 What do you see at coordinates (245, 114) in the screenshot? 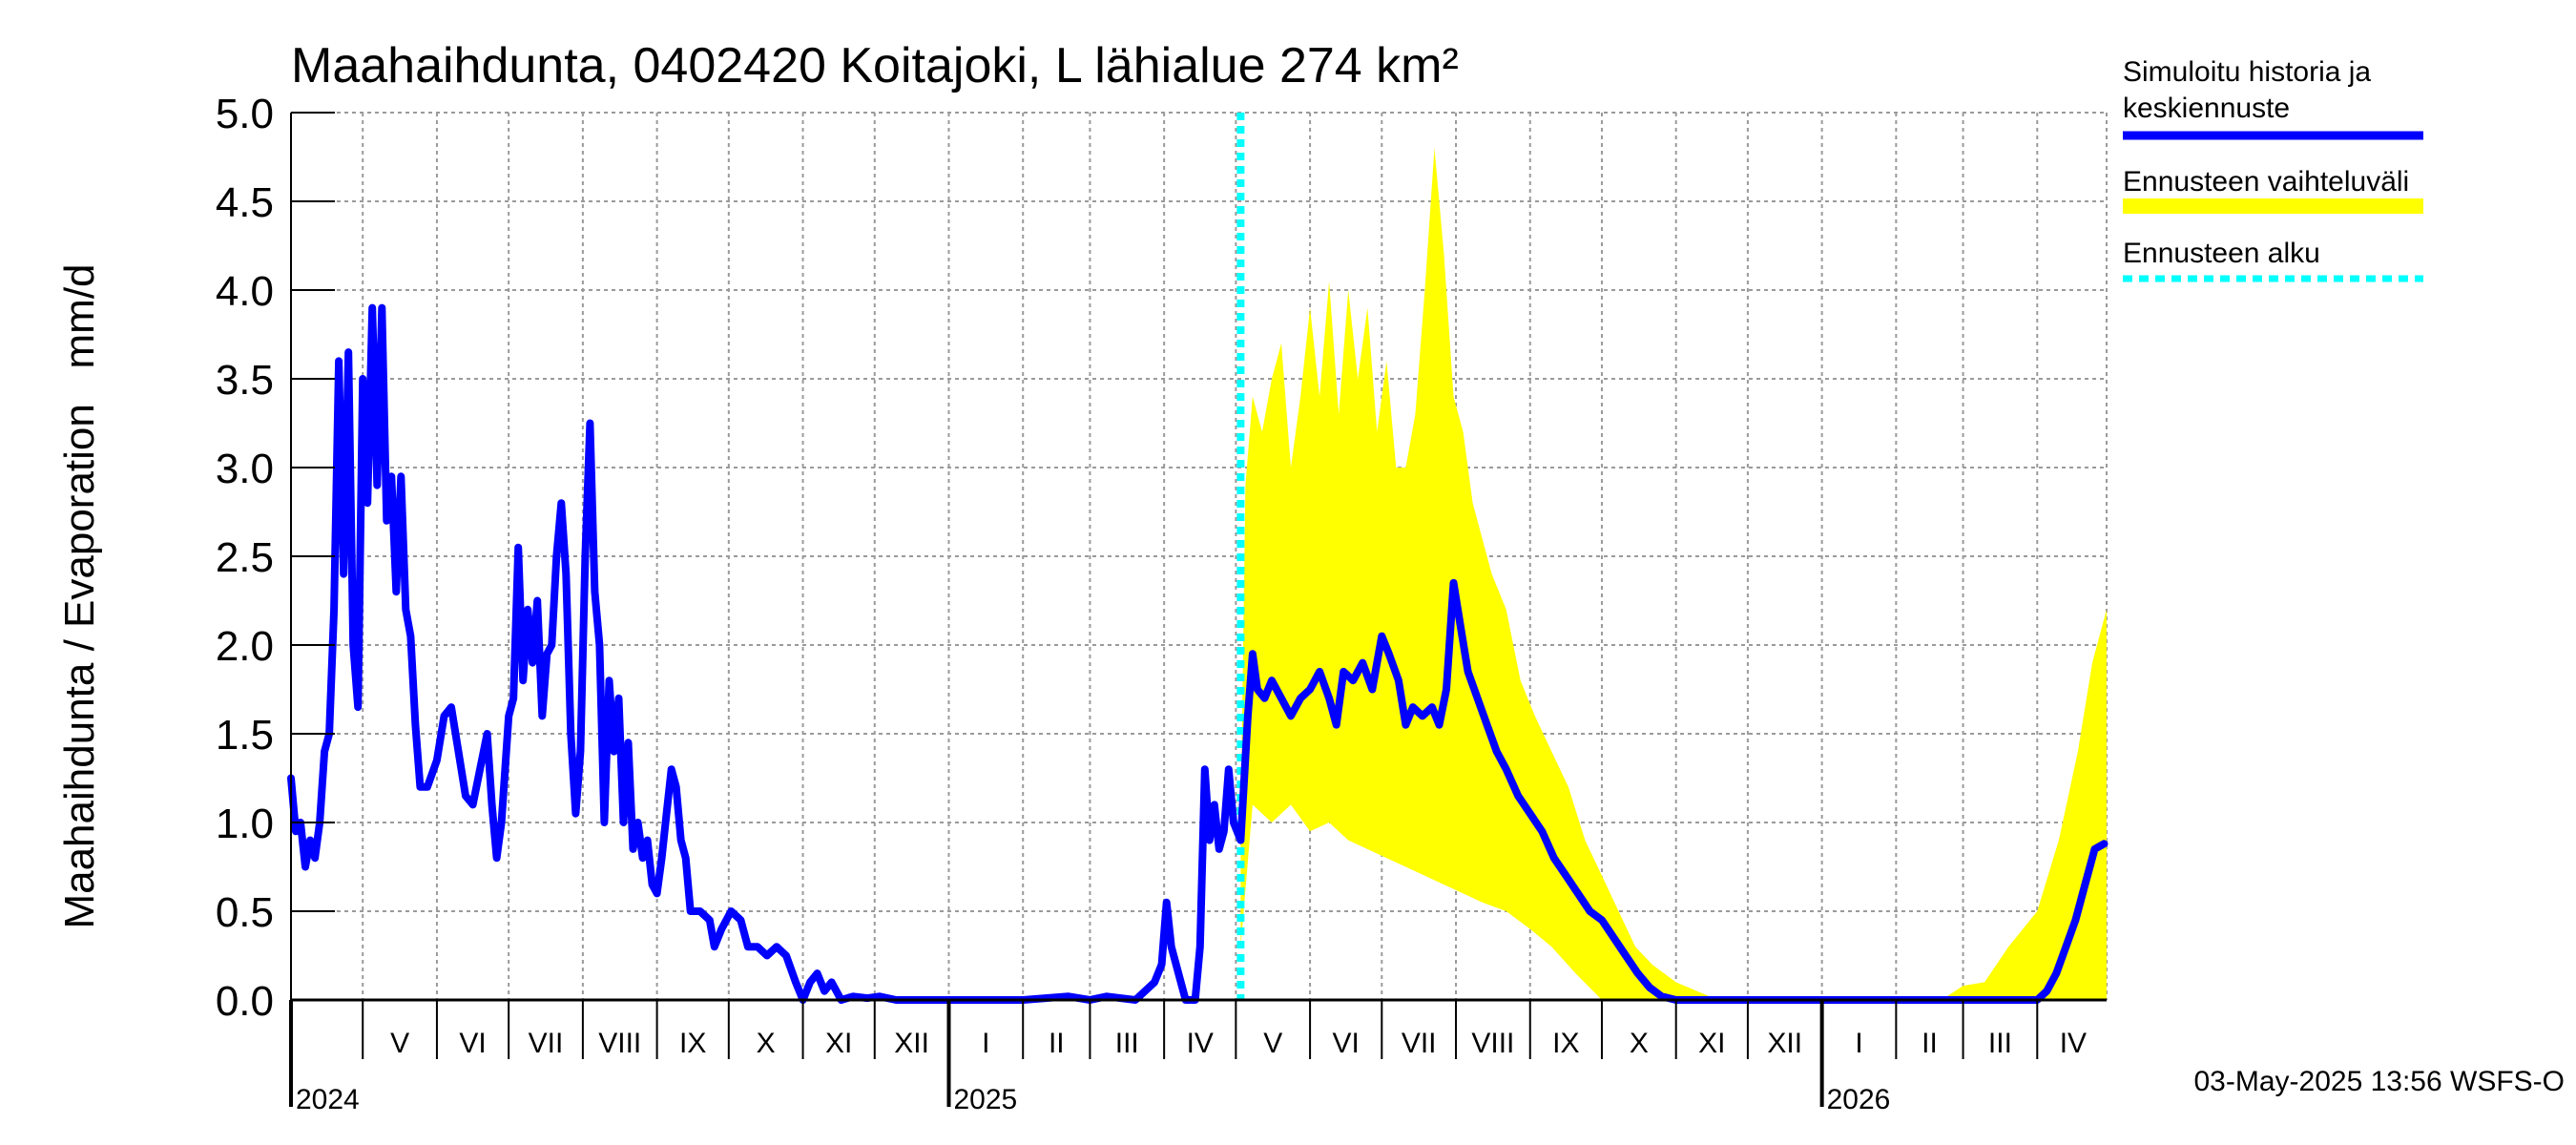
I see `y-tick-label: 5.0` at bounding box center [245, 114].